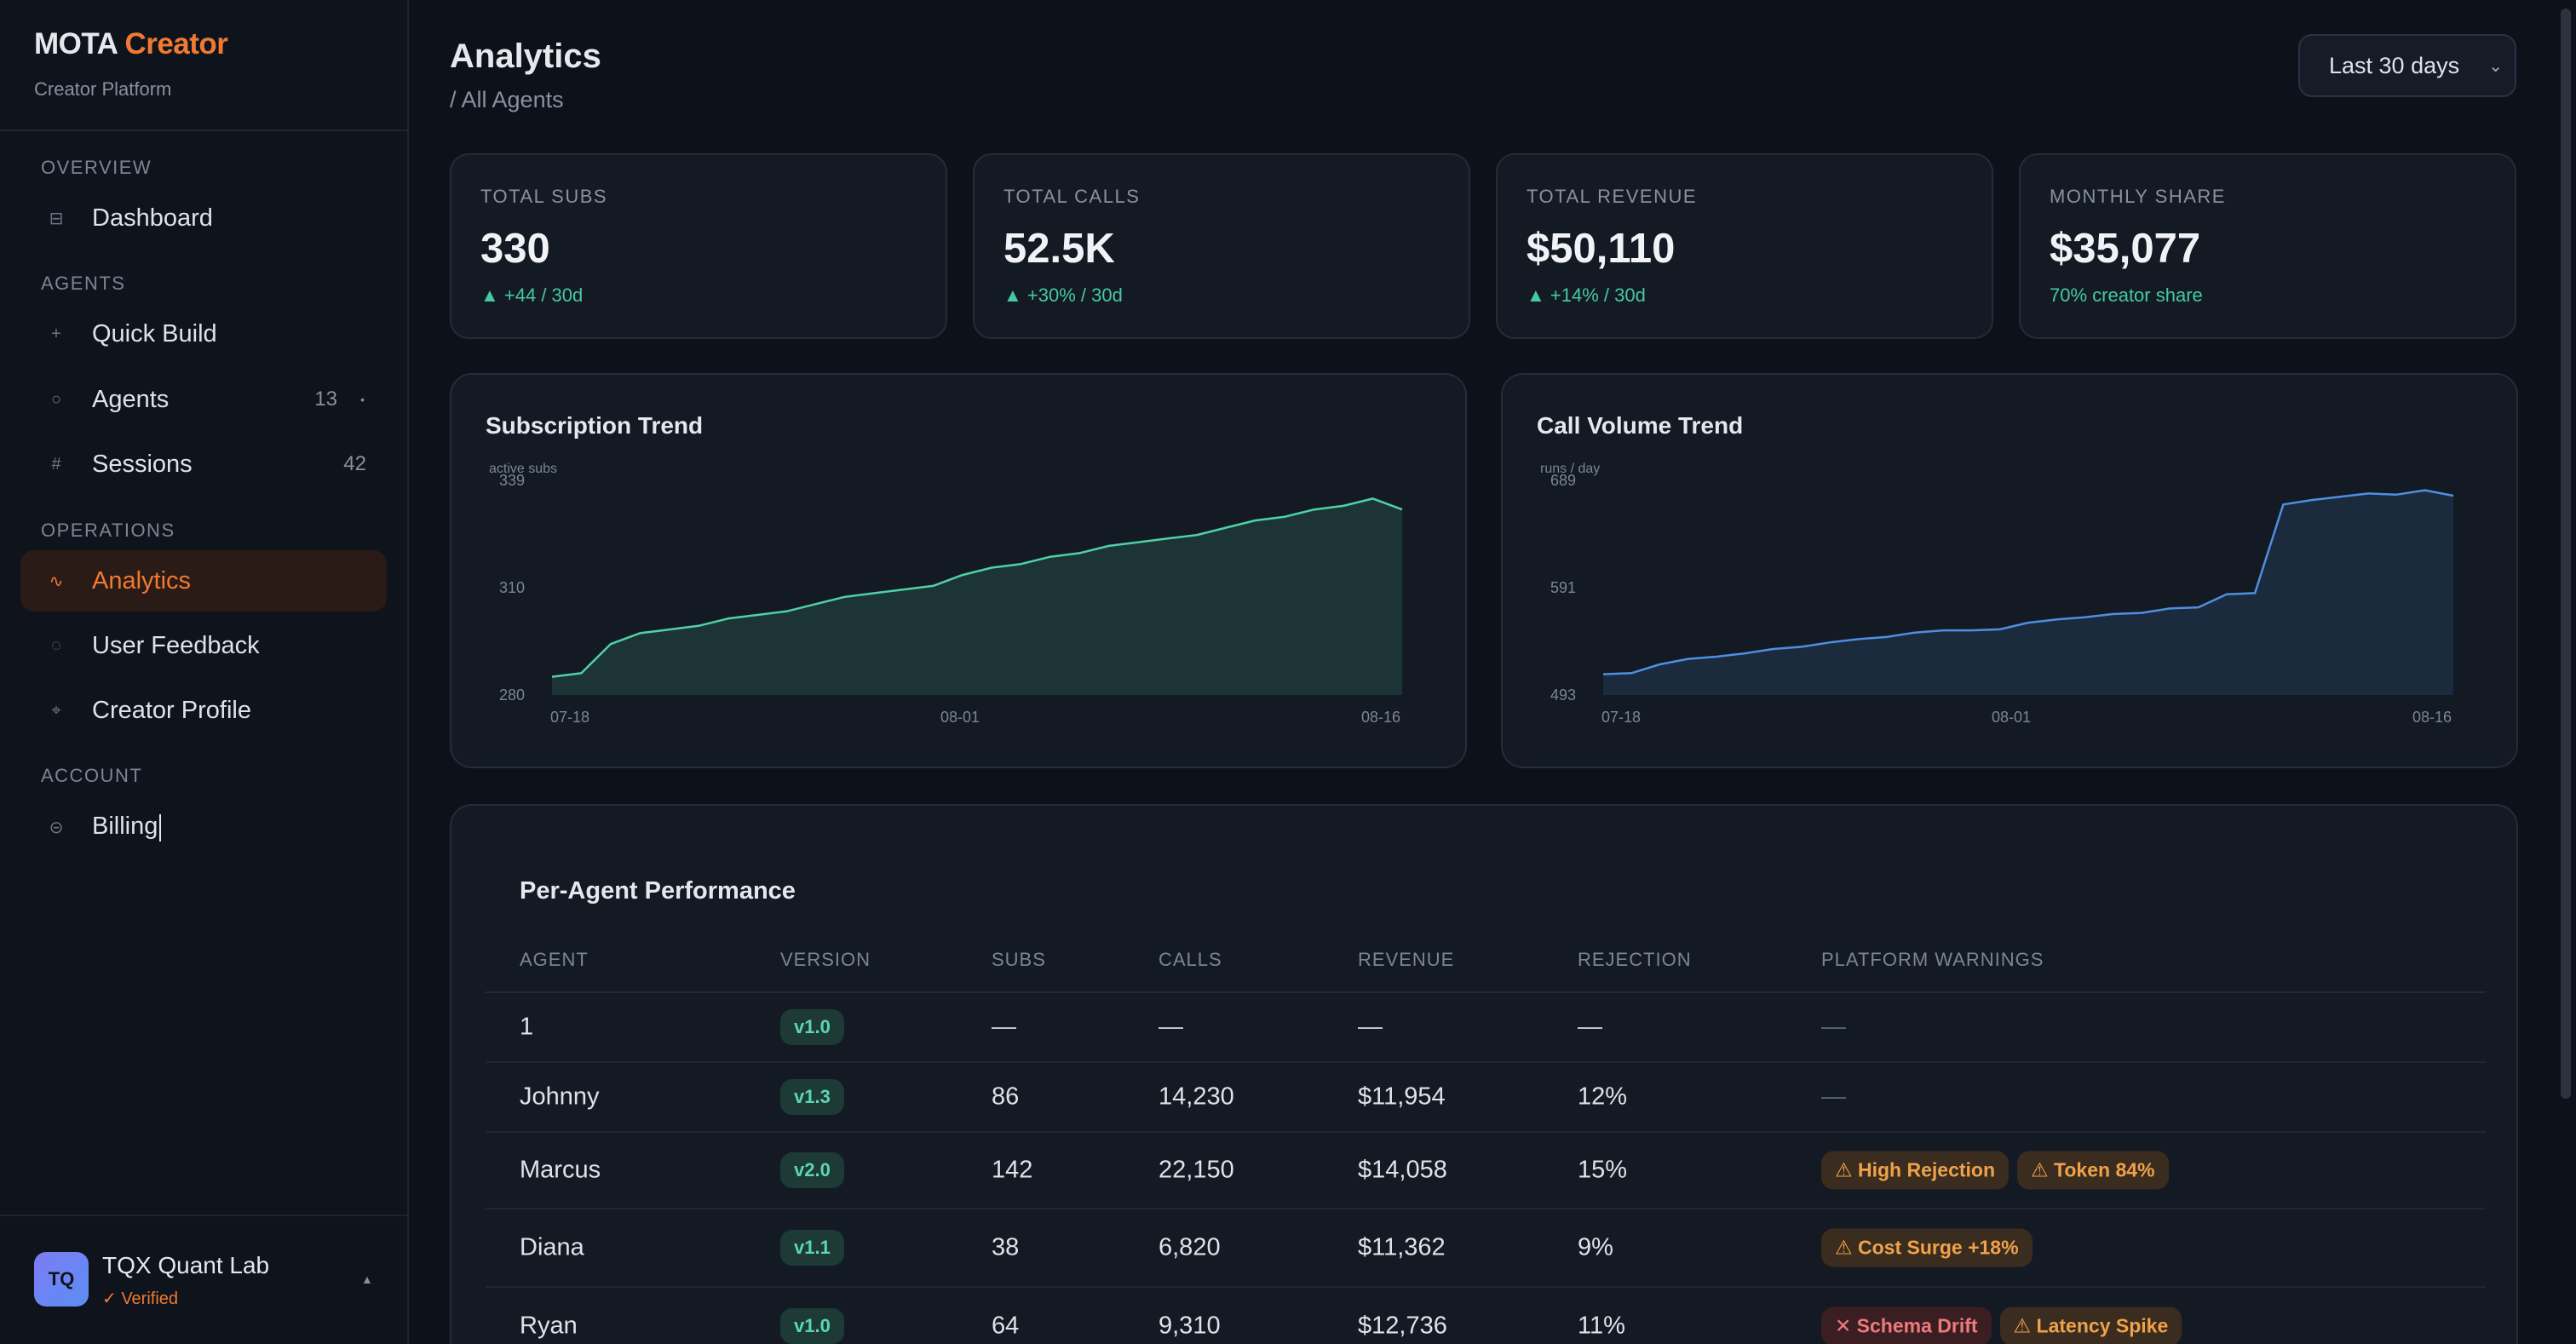 The image size is (2576, 1344). I want to click on version-cell: v1.1, so click(812, 1248).